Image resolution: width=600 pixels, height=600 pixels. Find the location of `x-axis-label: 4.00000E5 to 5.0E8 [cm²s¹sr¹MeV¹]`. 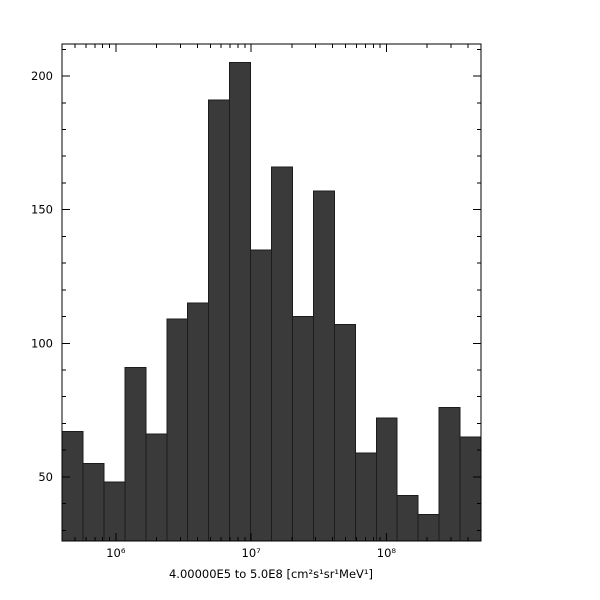

x-axis-label: 4.00000E5 to 5.0E8 [cm²s¹sr¹MeV¹] is located at coordinates (271, 574).